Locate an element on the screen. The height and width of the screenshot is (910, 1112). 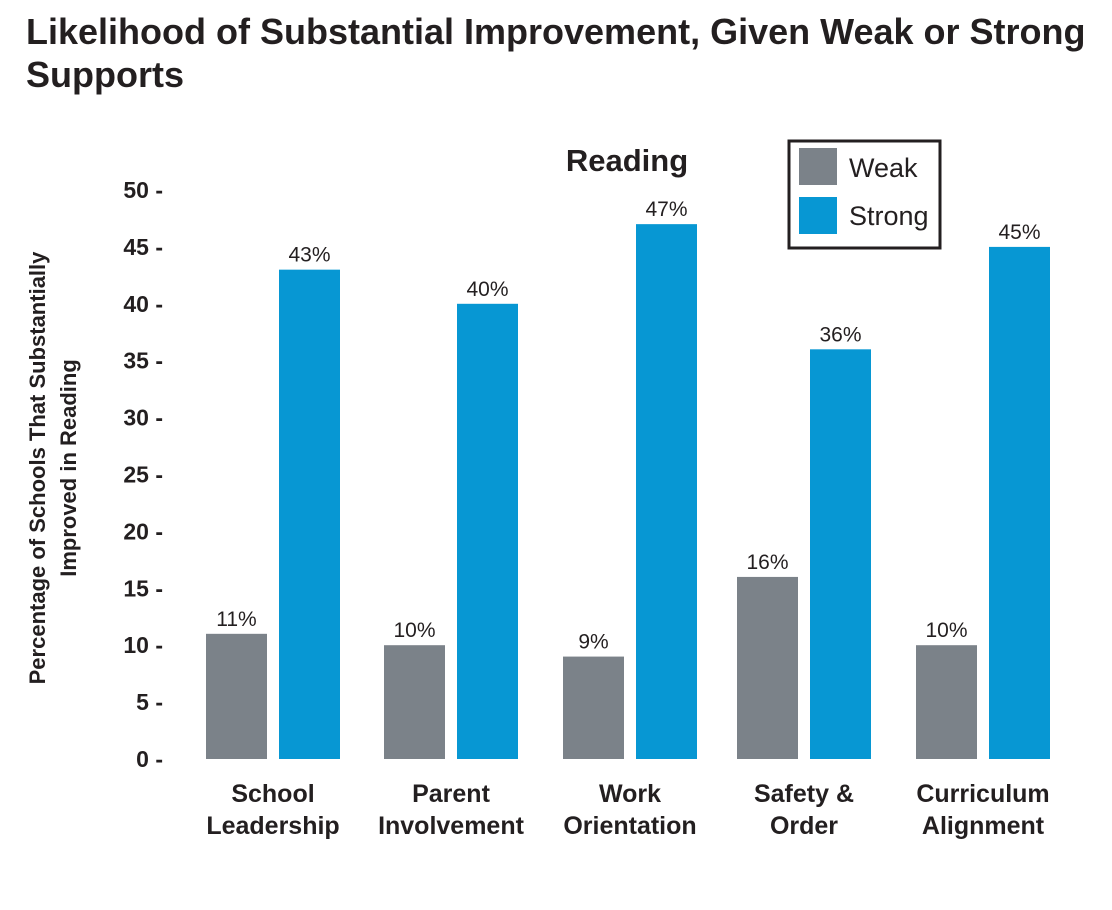
chart-subtitle: Reading is located at coordinates (627, 160).